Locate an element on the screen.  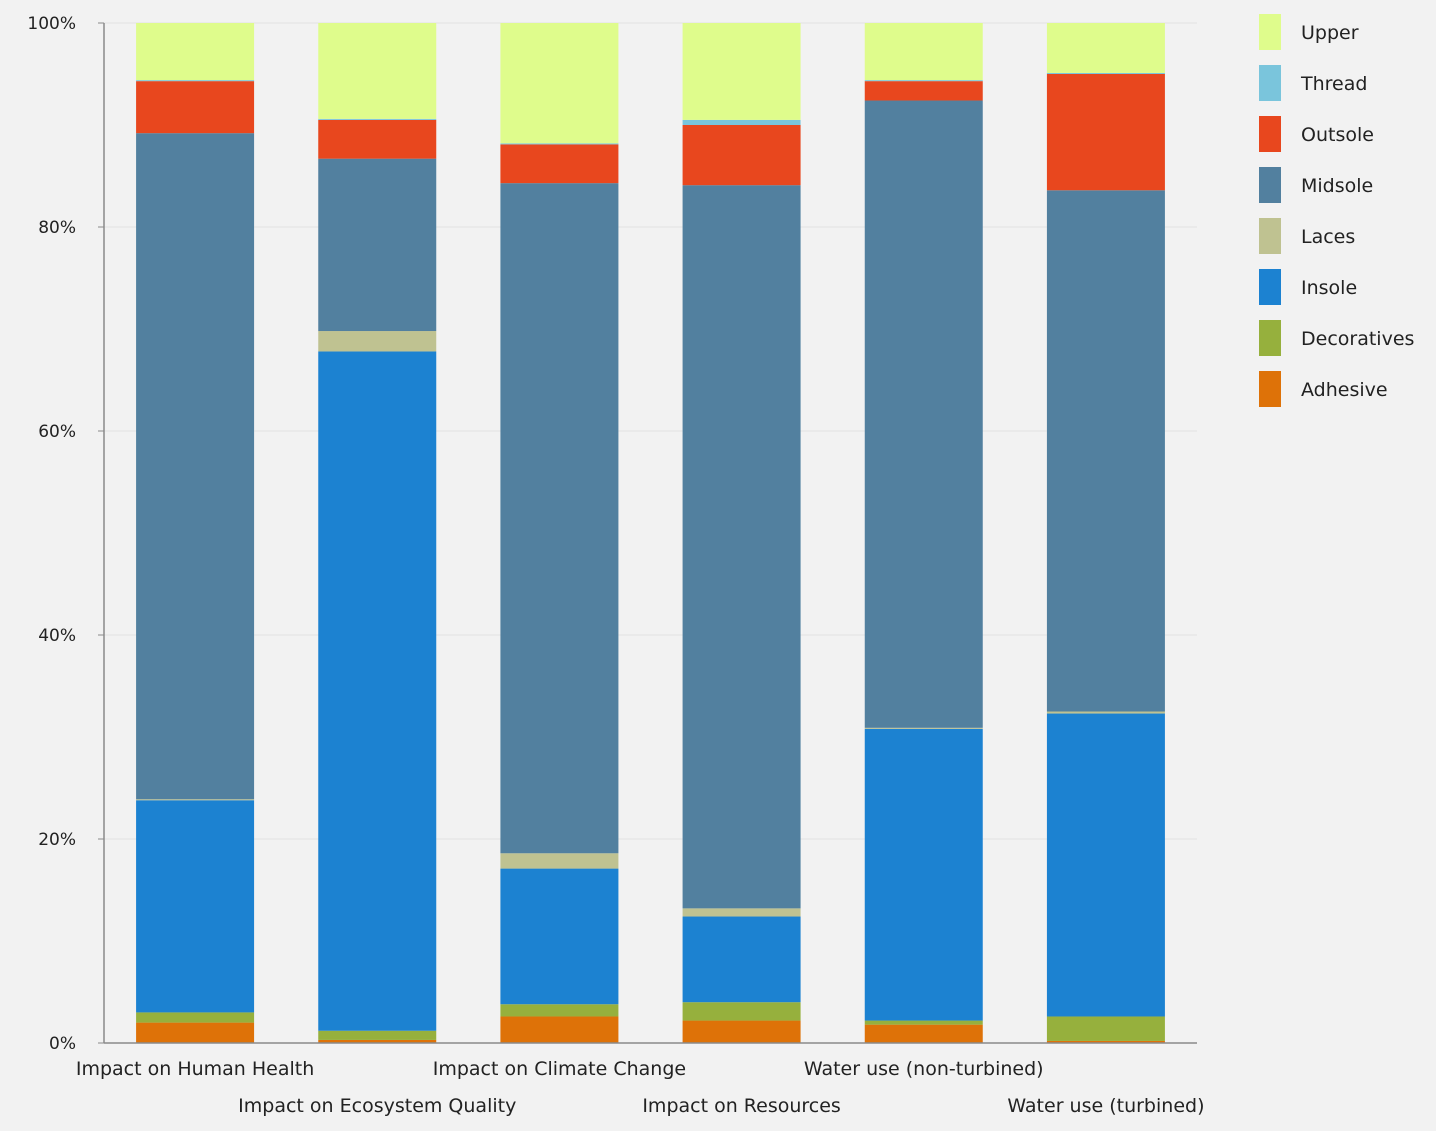
legend-swatch-decoratives is located at coordinates (1270, 338).